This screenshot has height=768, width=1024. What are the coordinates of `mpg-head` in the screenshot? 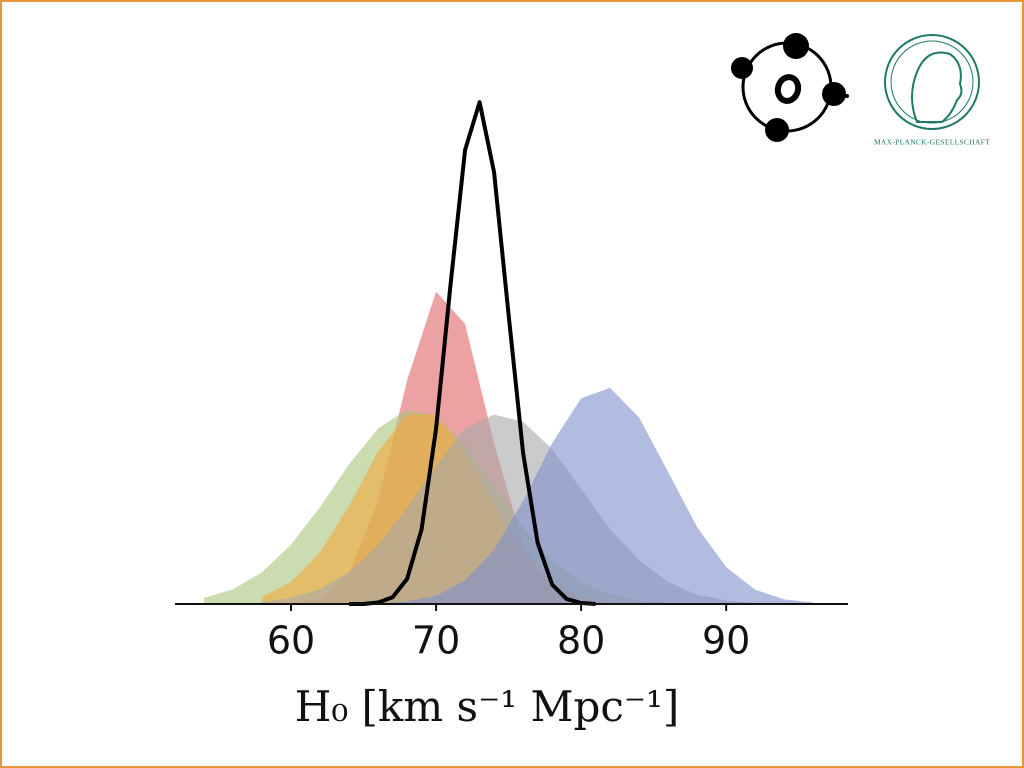 It's located at (937, 87).